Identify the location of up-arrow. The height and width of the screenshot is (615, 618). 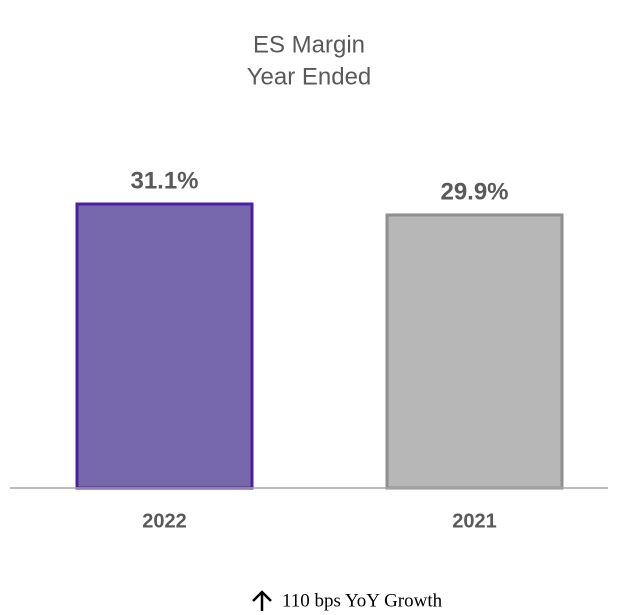
(262, 600).